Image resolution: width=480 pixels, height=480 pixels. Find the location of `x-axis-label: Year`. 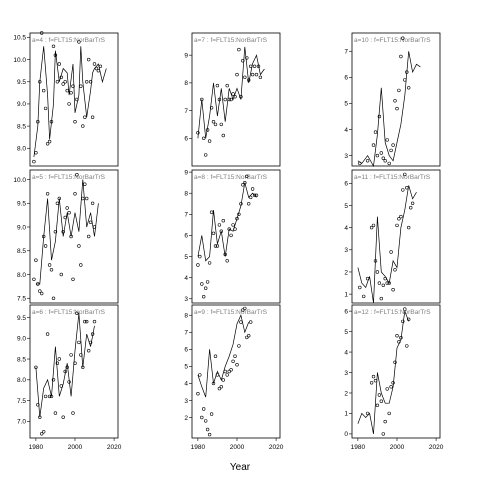

x-axis-label: Year is located at coordinates (240, 467).